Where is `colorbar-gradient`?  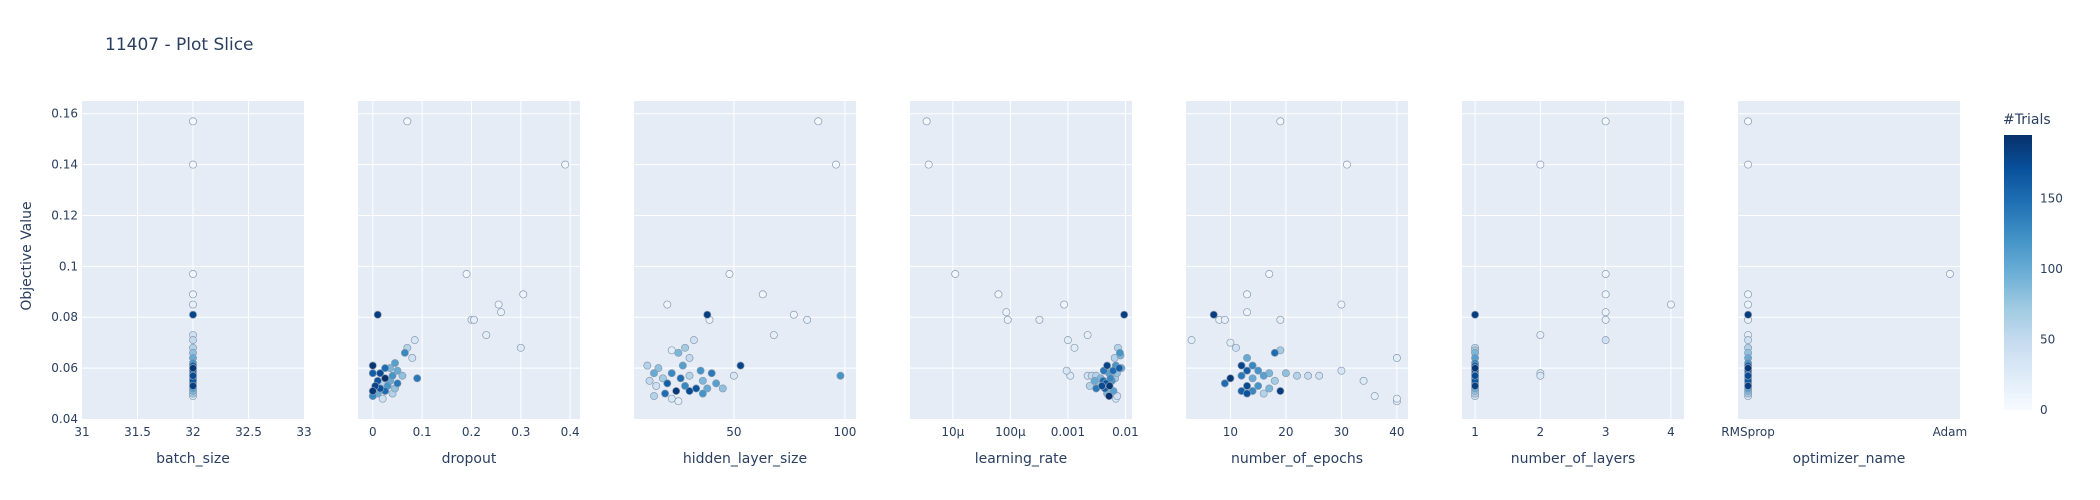
colorbar-gradient is located at coordinates (2018, 272).